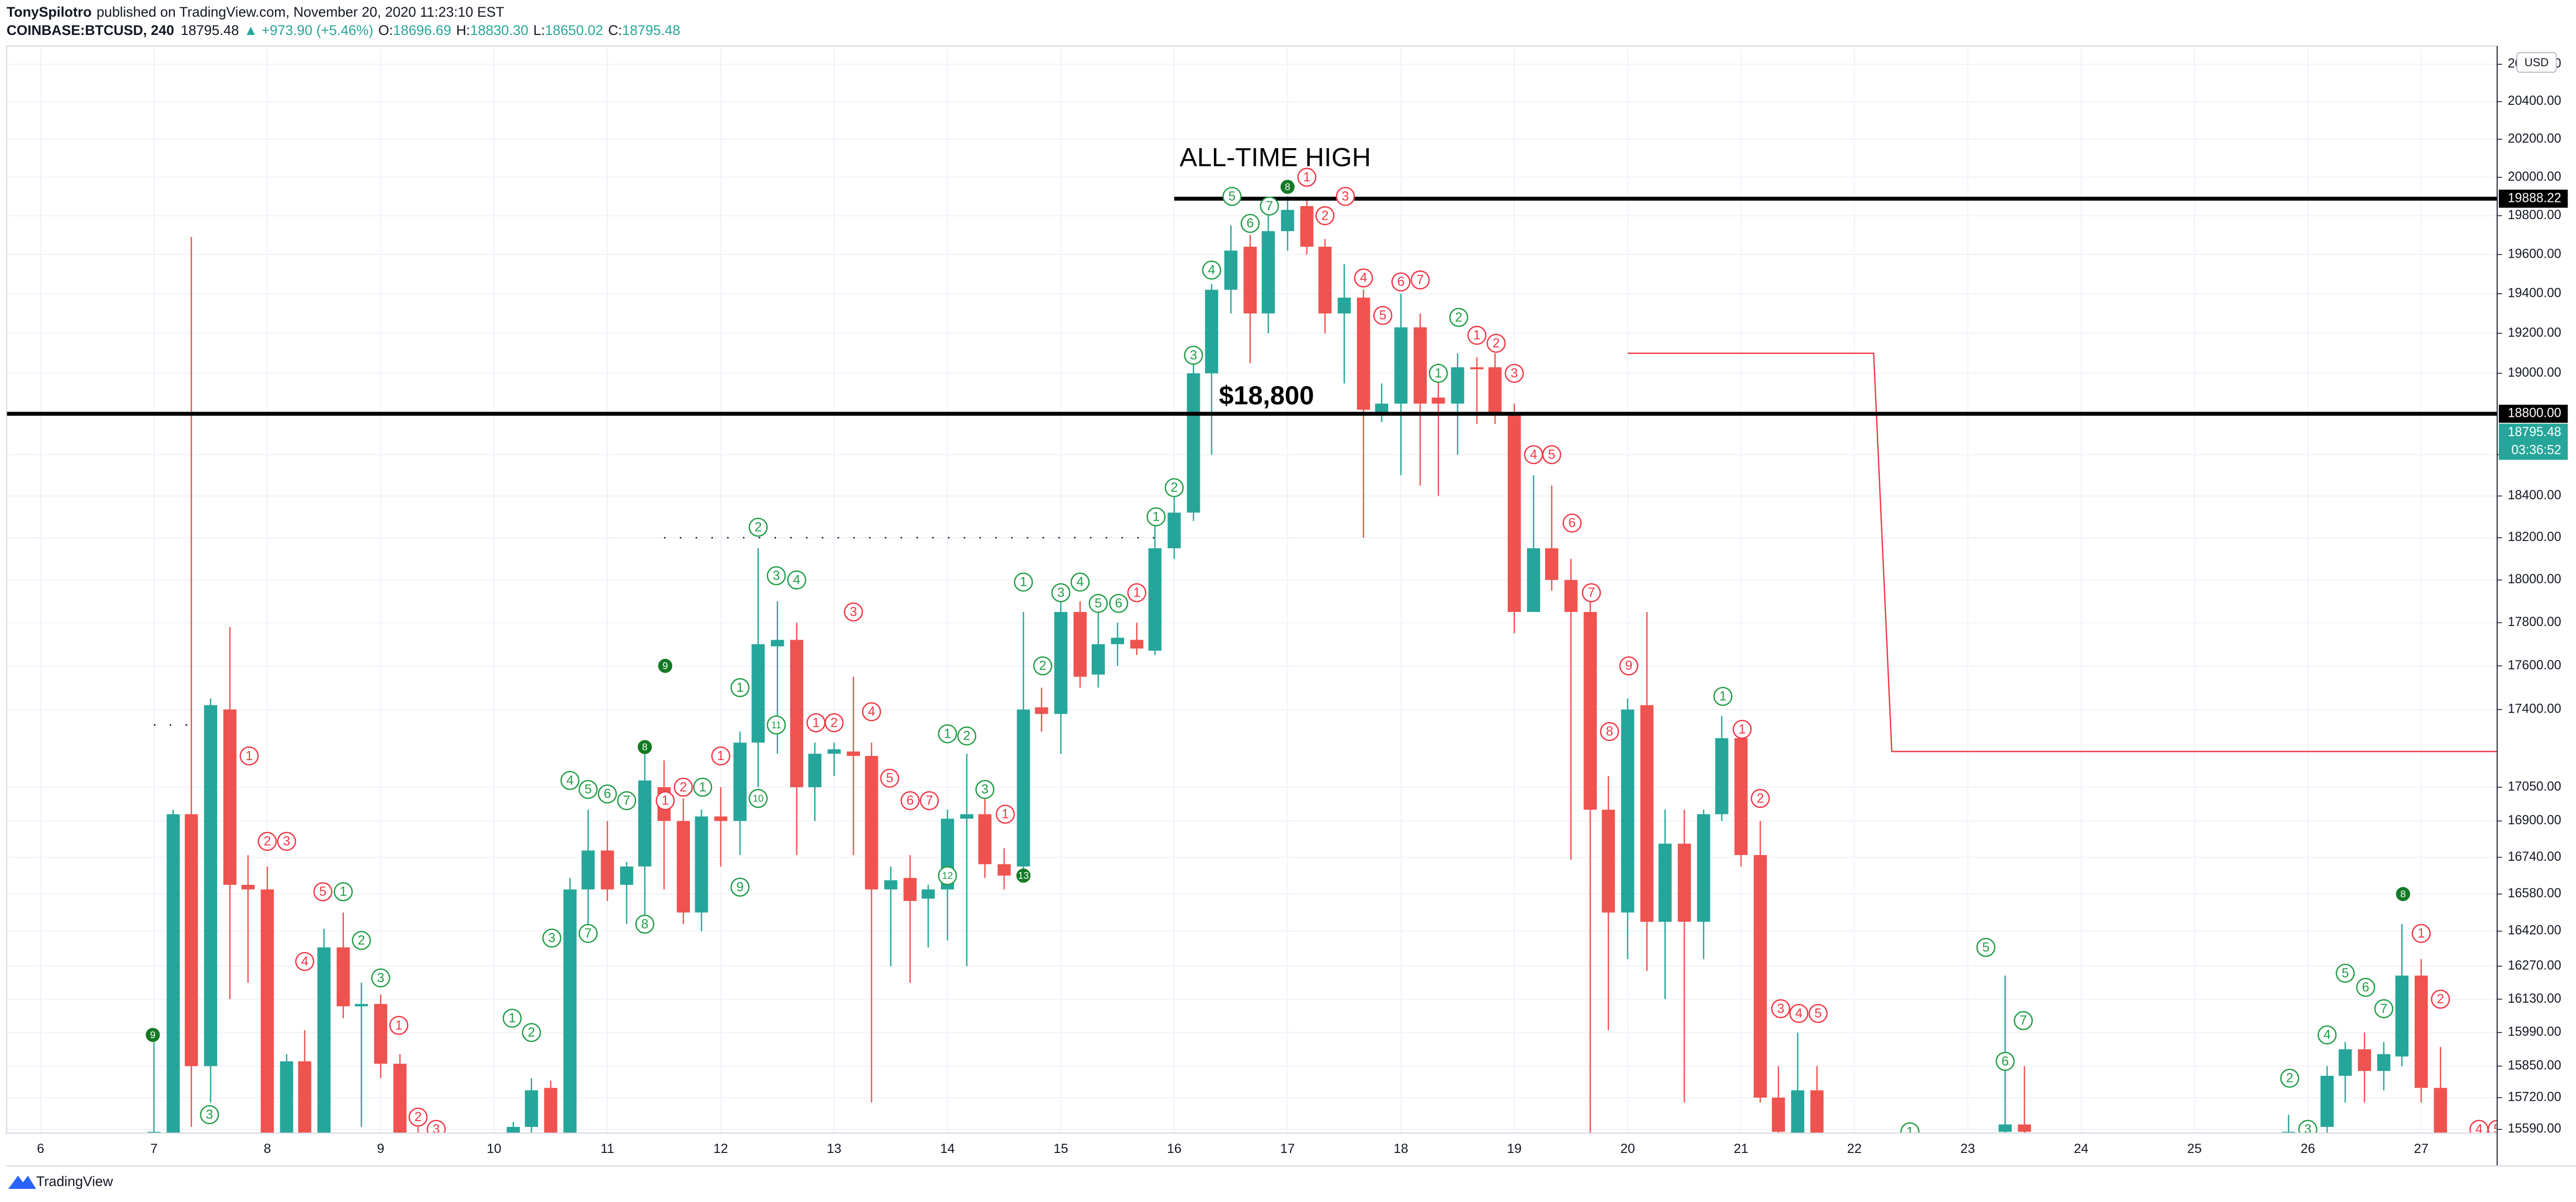 Image resolution: width=2576 pixels, height=1202 pixels. Describe the element at coordinates (2534, 373) in the screenshot. I see `y-tick-label: 19000.00` at that location.